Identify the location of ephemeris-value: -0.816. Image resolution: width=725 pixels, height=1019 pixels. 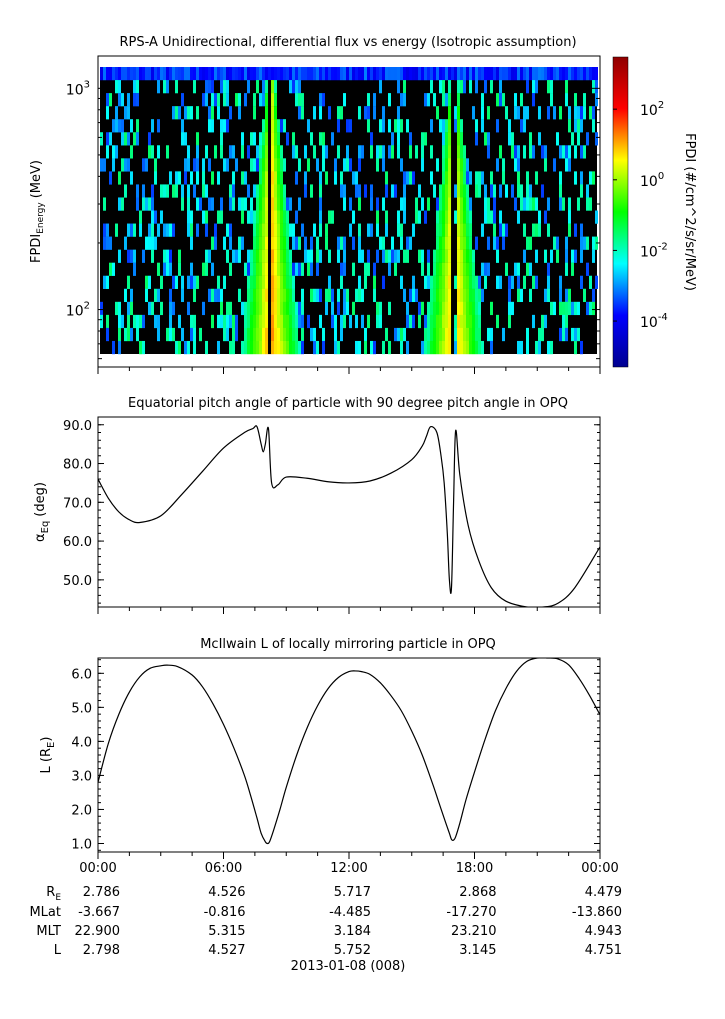
(225, 912).